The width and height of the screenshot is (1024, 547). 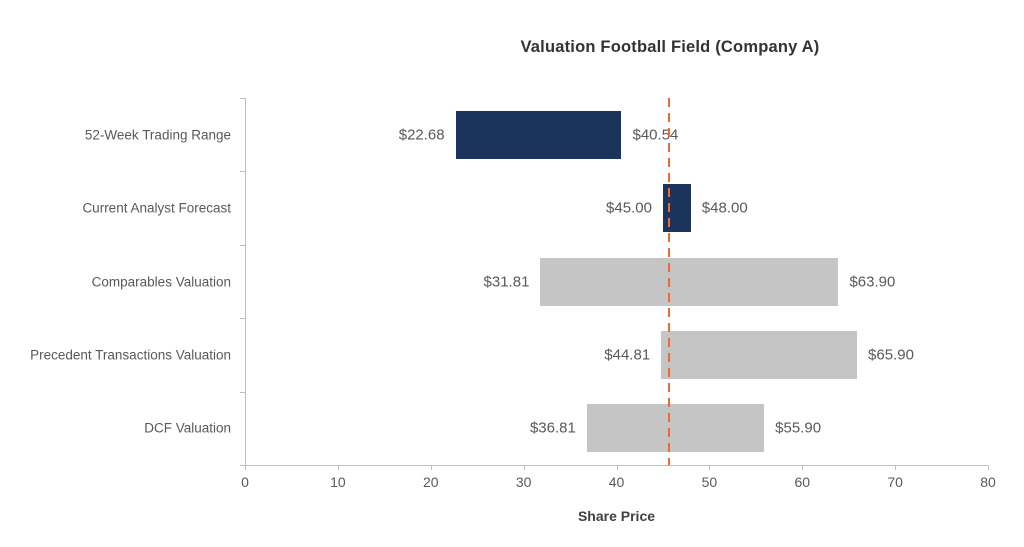 I want to click on high-value-label: $48.00, so click(x=724, y=208).